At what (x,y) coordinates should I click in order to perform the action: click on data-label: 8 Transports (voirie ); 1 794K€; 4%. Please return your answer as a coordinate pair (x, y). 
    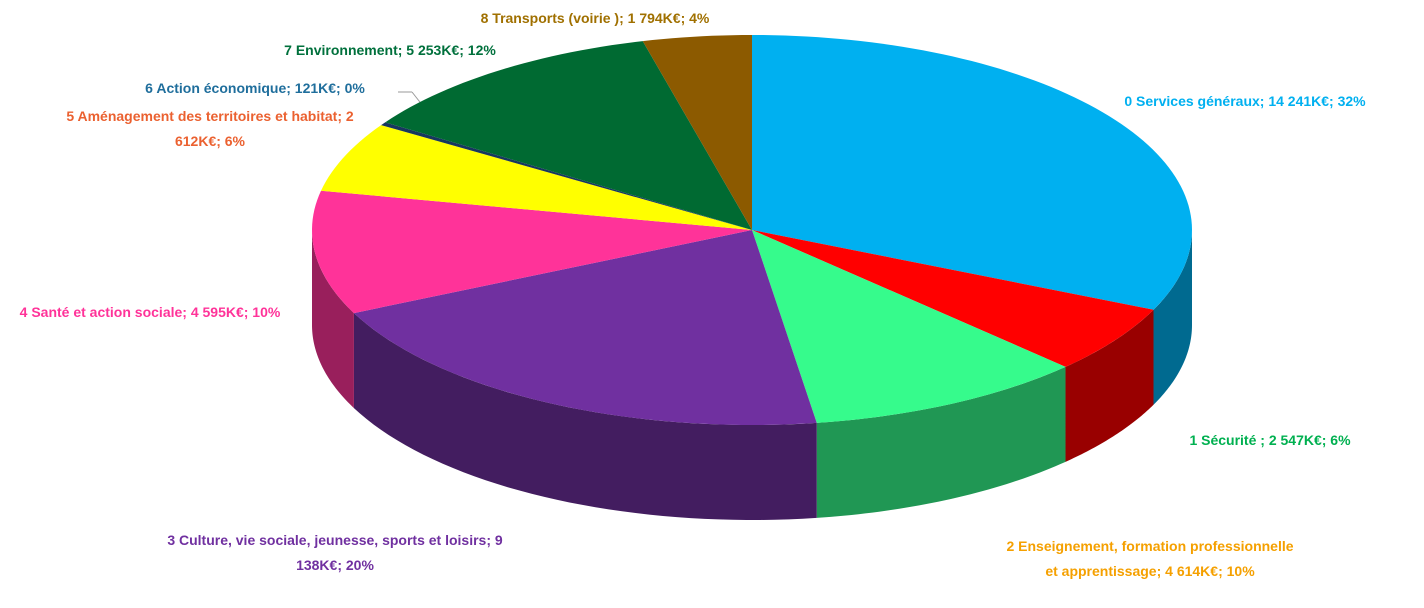
    Looking at the image, I should click on (595, 18).